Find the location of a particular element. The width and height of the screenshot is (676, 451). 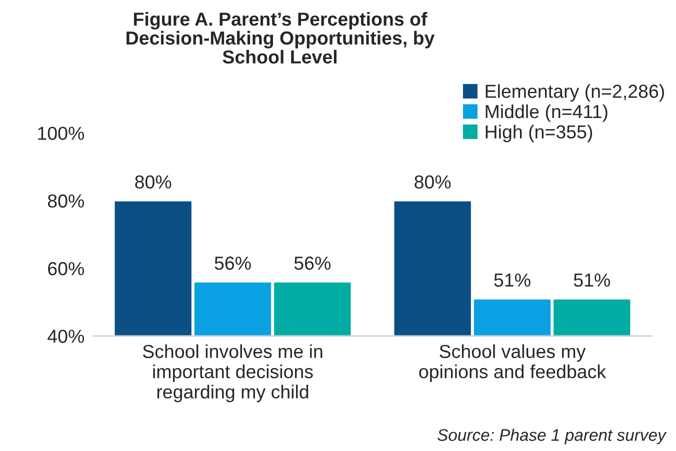

legend-label: Middle (n=411) is located at coordinates (547, 113).